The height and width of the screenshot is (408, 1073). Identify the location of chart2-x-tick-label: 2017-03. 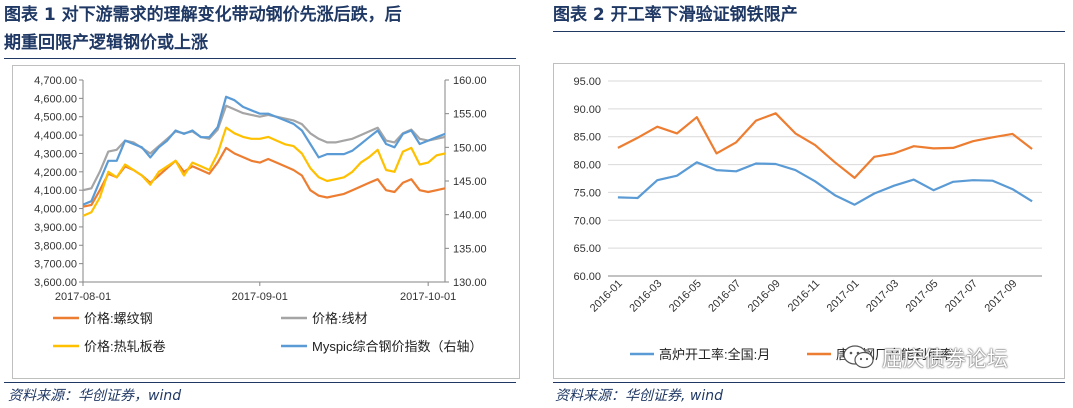
(882, 296).